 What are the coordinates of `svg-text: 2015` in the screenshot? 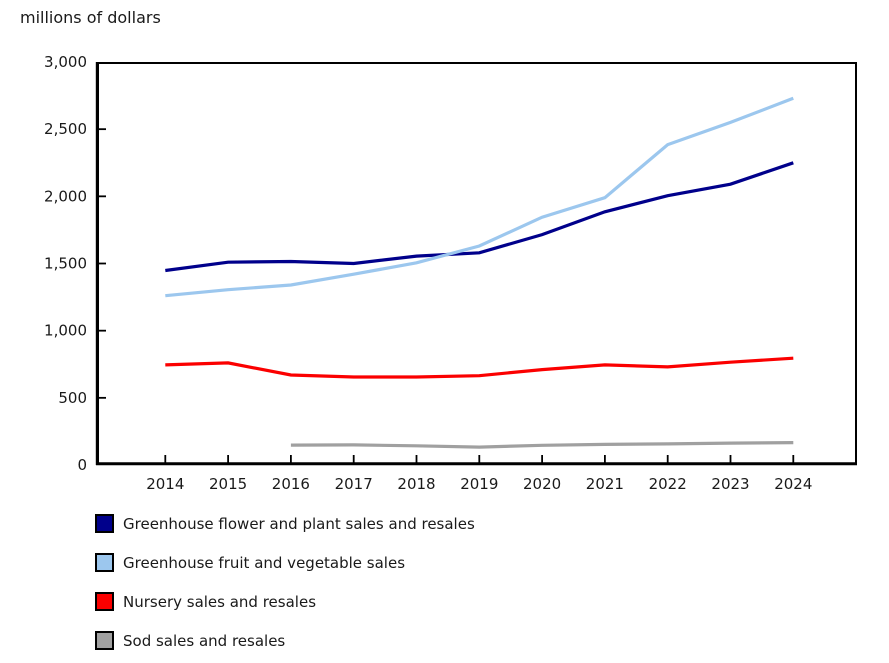 It's located at (228, 484).